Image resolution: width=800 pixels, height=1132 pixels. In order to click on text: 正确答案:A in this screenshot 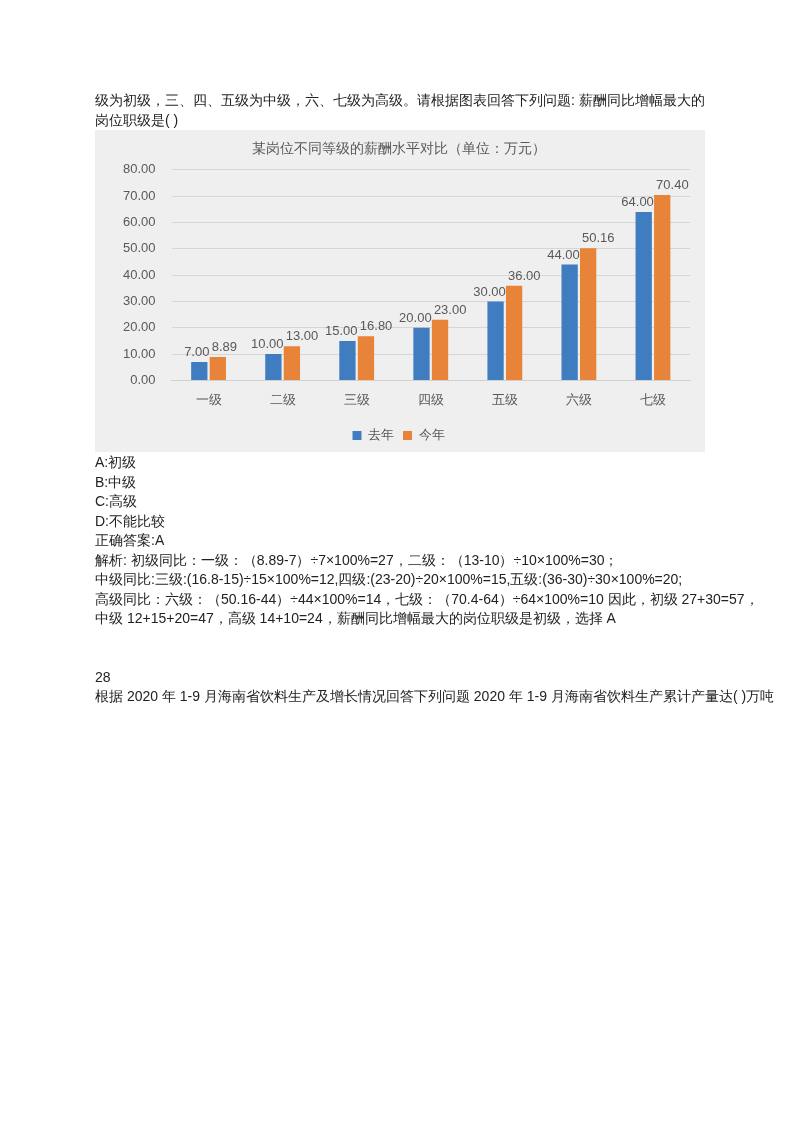, I will do `click(130, 540)`.